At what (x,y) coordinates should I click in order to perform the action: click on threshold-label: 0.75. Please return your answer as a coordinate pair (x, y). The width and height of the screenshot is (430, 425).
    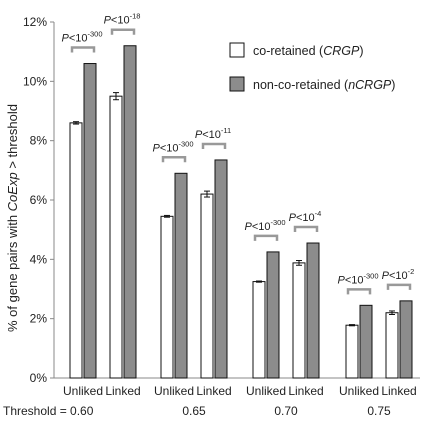
    Looking at the image, I should click on (379, 411).